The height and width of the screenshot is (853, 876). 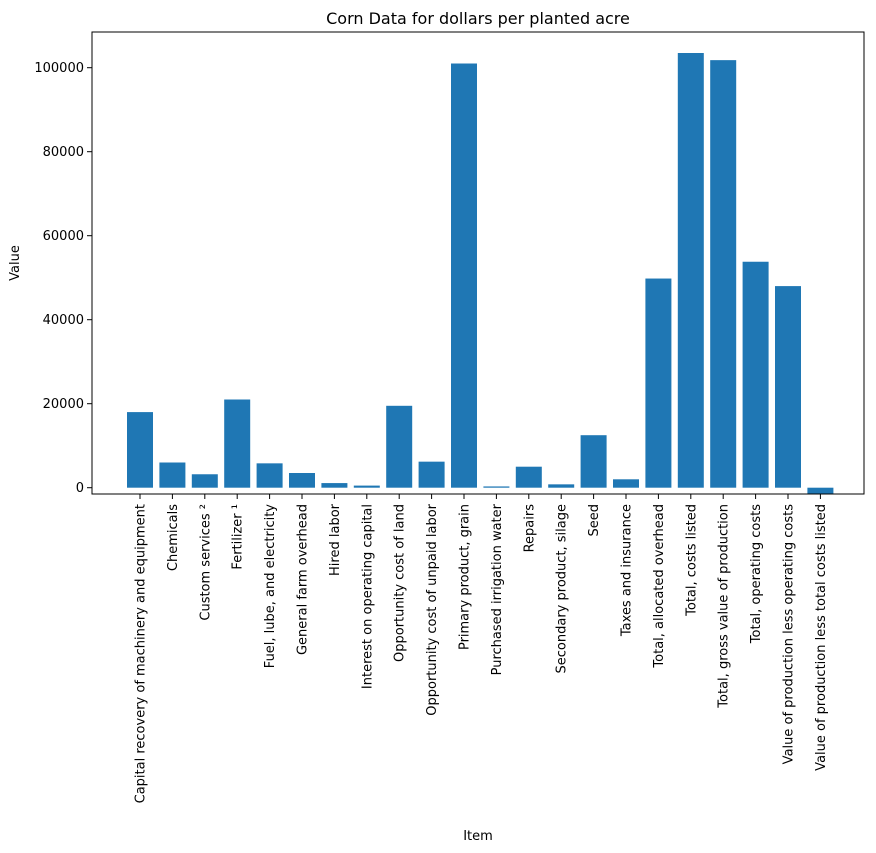 What do you see at coordinates (173, 537) in the screenshot?
I see `x-tick-label: Chemicals` at bounding box center [173, 537].